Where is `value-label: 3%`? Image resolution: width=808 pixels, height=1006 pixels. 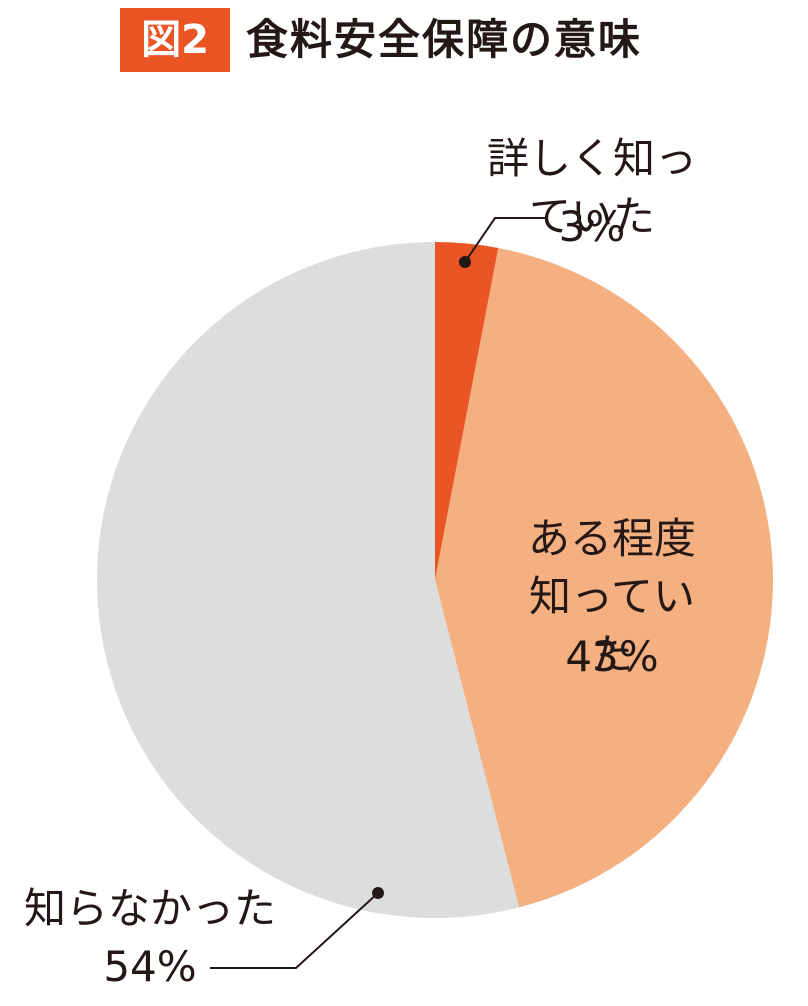 value-label: 3% is located at coordinates (592, 226).